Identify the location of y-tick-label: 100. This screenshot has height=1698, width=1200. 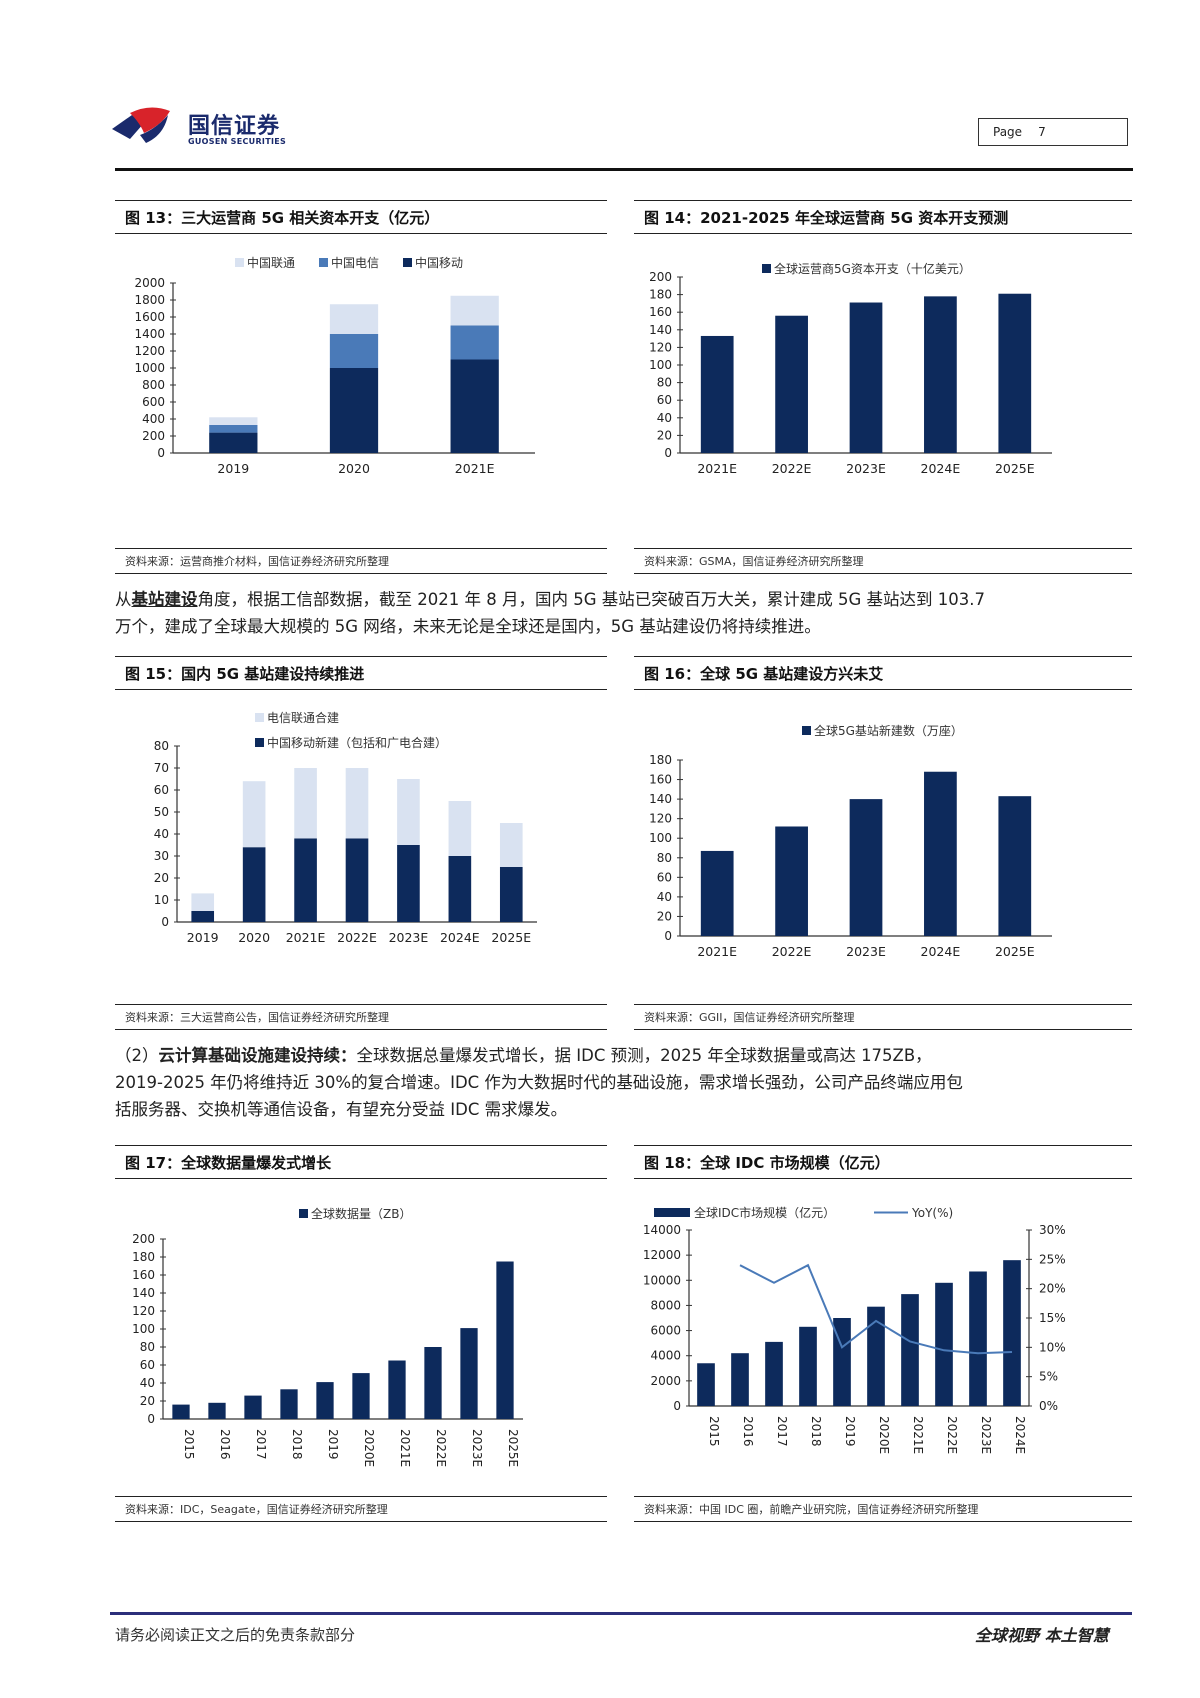
(143, 1329).